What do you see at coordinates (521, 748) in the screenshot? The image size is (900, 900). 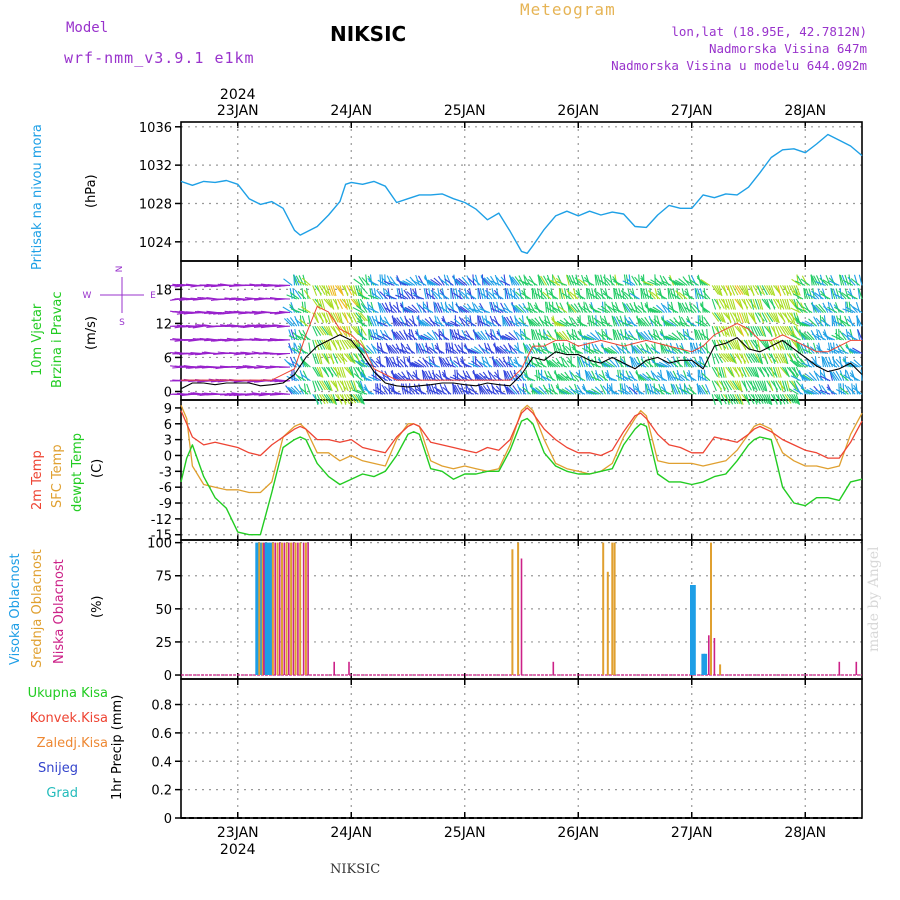 I see `panel-frame` at bounding box center [521, 748].